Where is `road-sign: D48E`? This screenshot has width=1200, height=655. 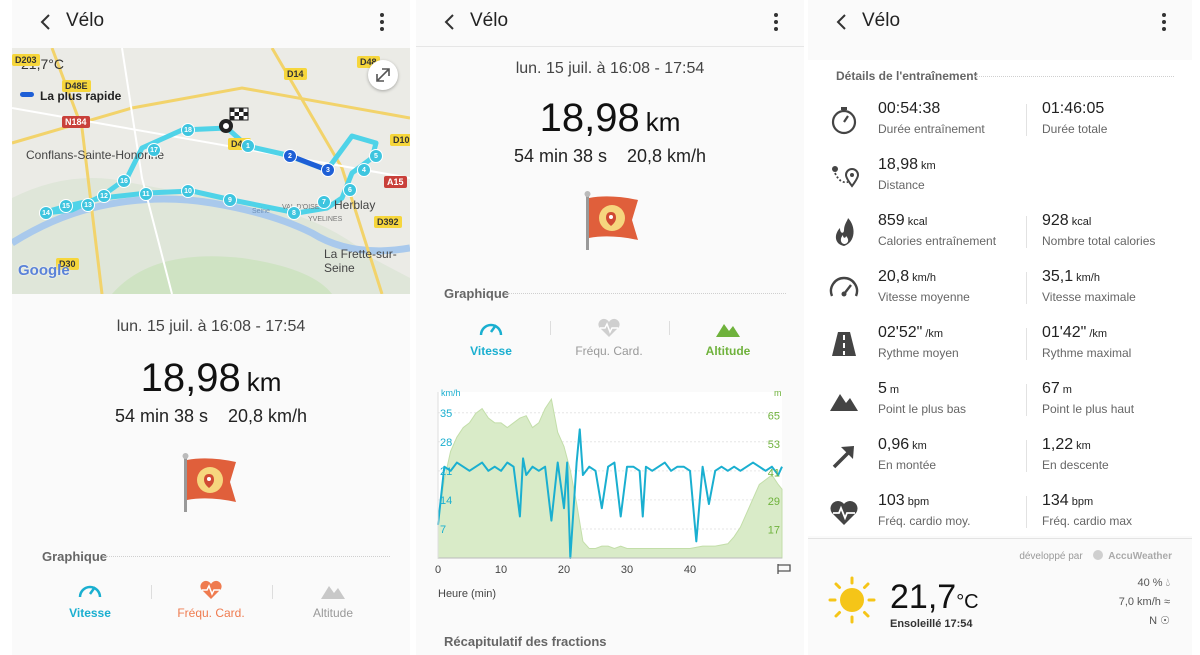 road-sign: D48E is located at coordinates (76, 86).